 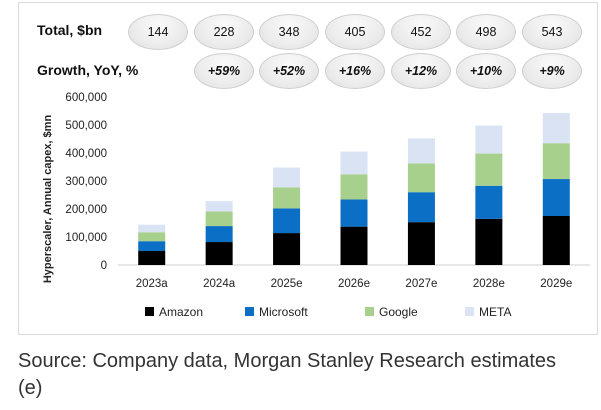 I want to click on x-tick-label: 2024a, so click(x=219, y=284).